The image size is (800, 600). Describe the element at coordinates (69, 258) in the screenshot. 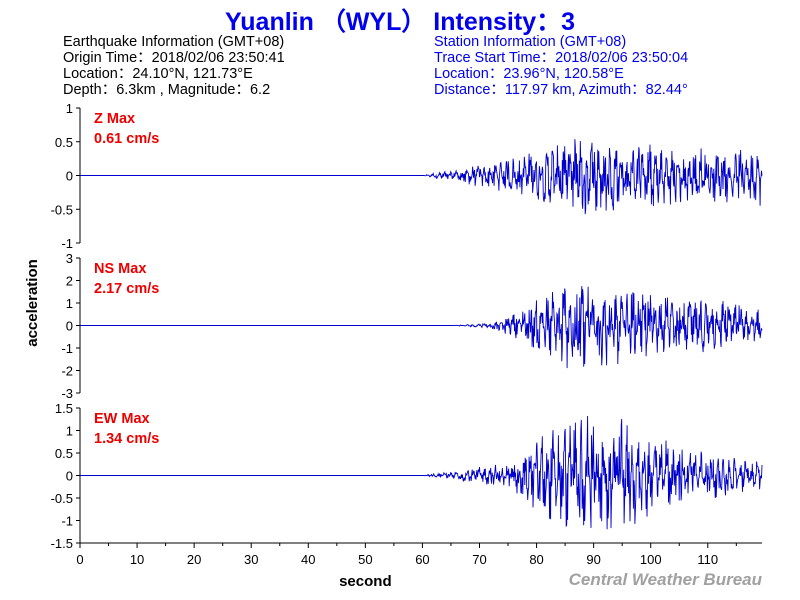

I see `y-tick-label: 3` at that location.